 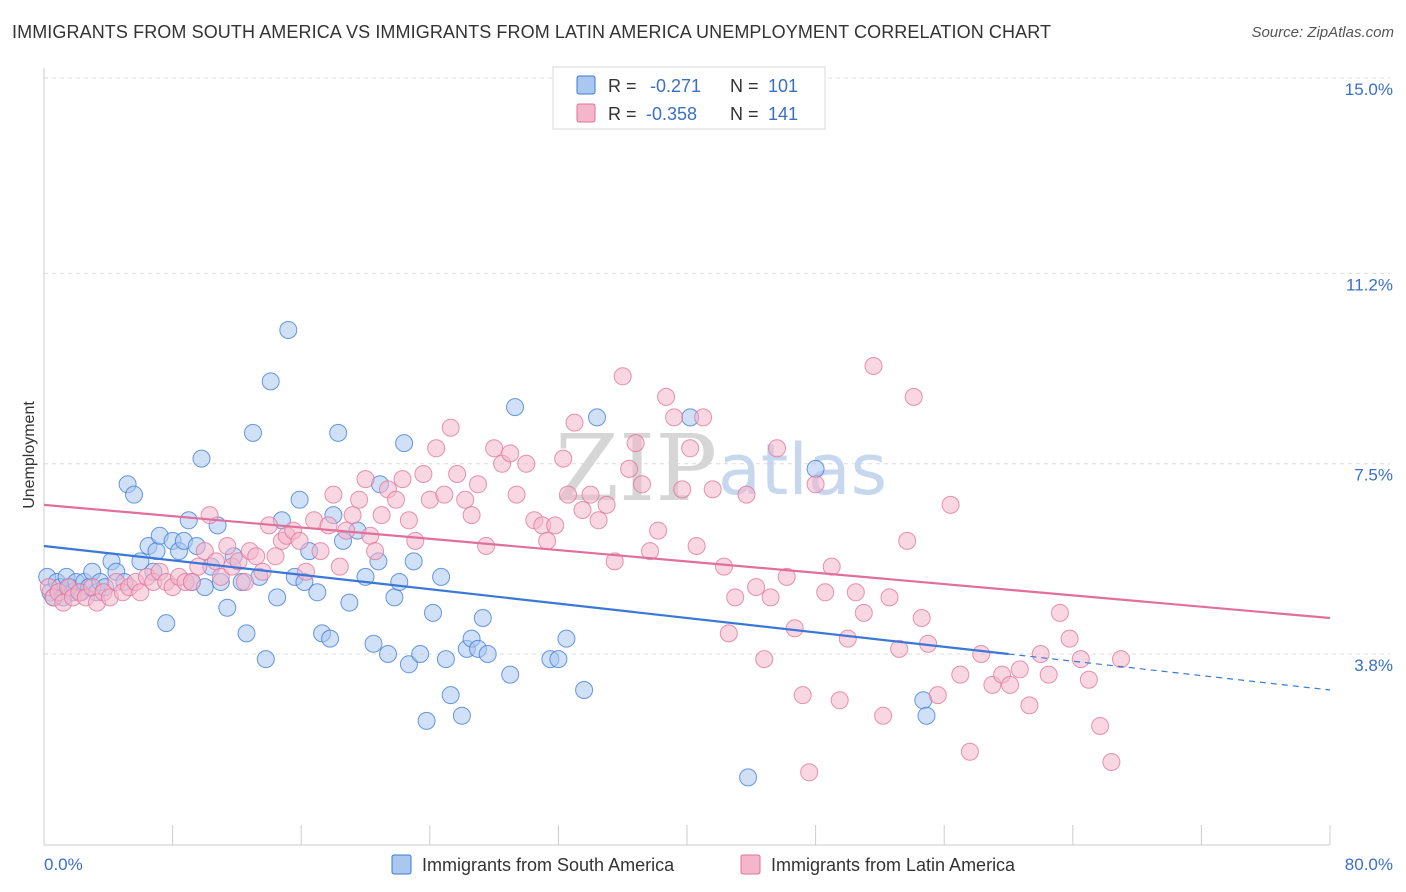 What do you see at coordinates (586, 85) in the screenshot?
I see `legend-swatch-south-america` at bounding box center [586, 85].